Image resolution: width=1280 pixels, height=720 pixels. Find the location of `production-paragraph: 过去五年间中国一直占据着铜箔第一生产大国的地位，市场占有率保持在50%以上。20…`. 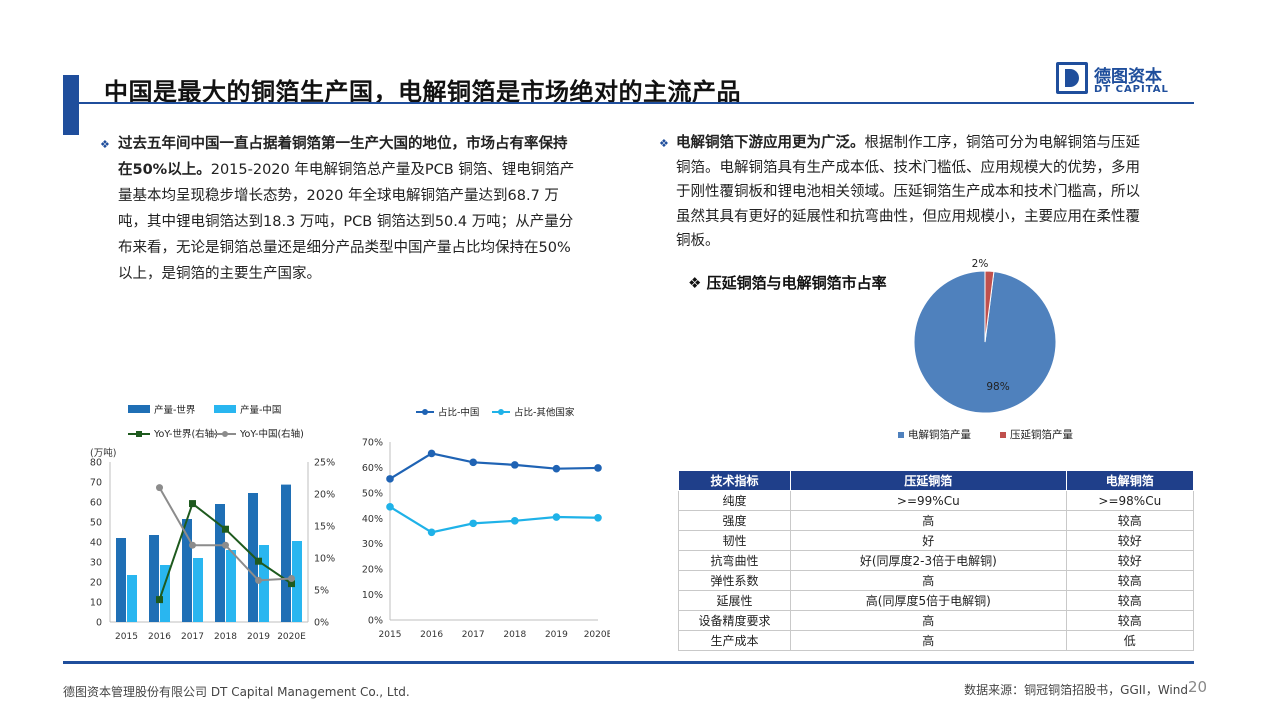

production-paragraph: 过去五年间中国一直占据着铜箔第一生产大国的地位，市场占有率保持在50%以上。20… is located at coordinates (349, 209).